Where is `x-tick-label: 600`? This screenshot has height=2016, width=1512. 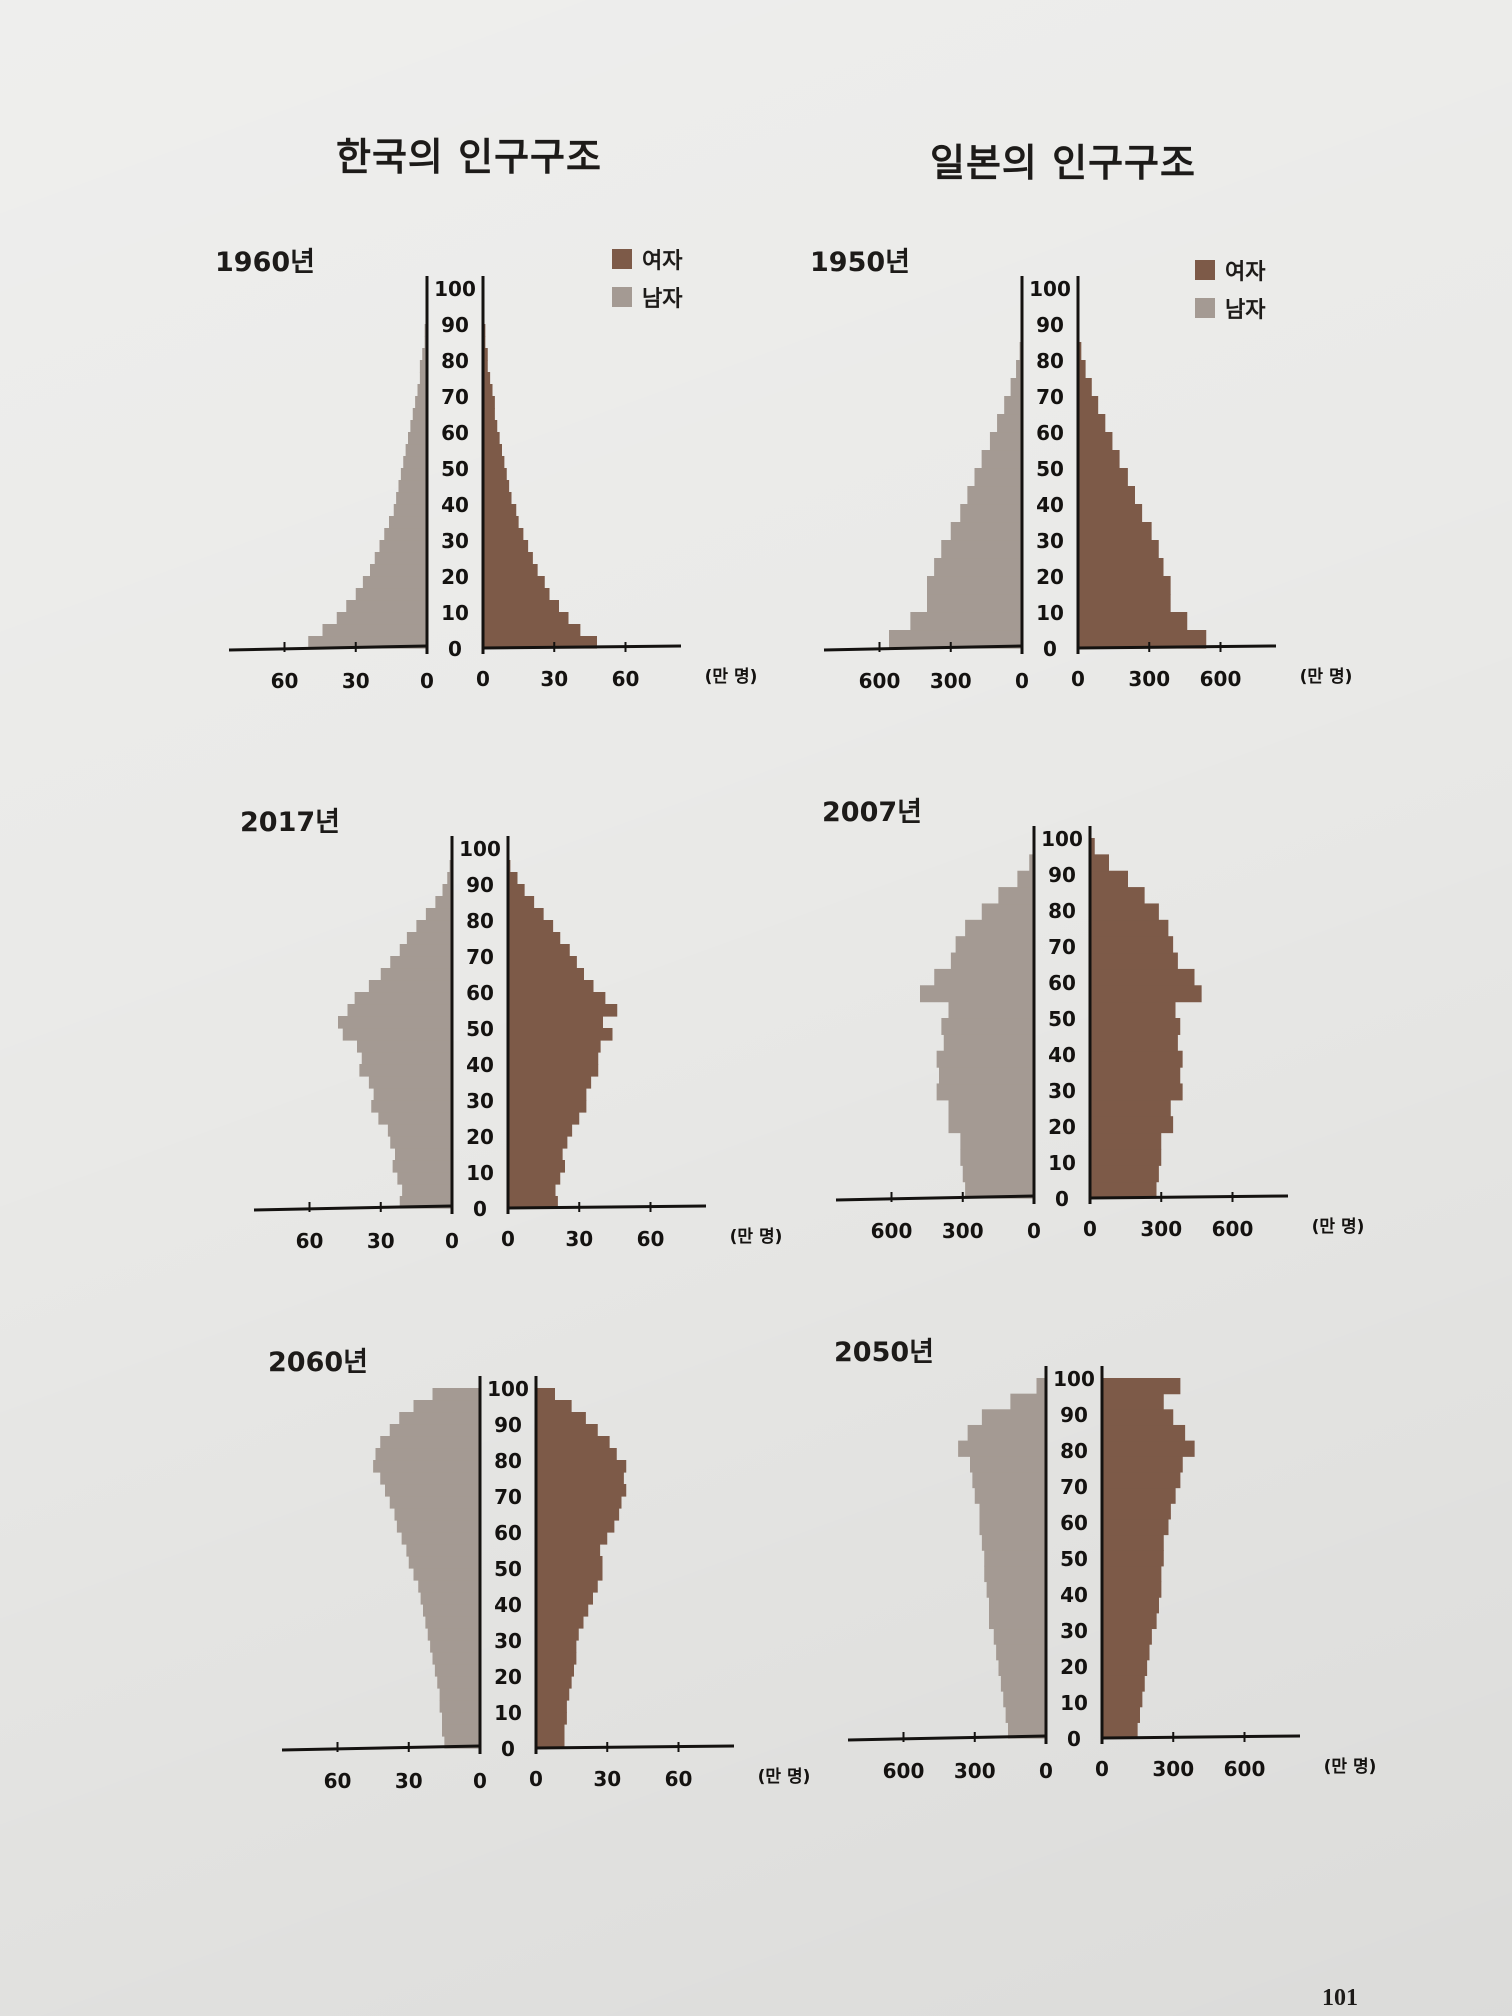 x-tick-label: 600 is located at coordinates (904, 1771).